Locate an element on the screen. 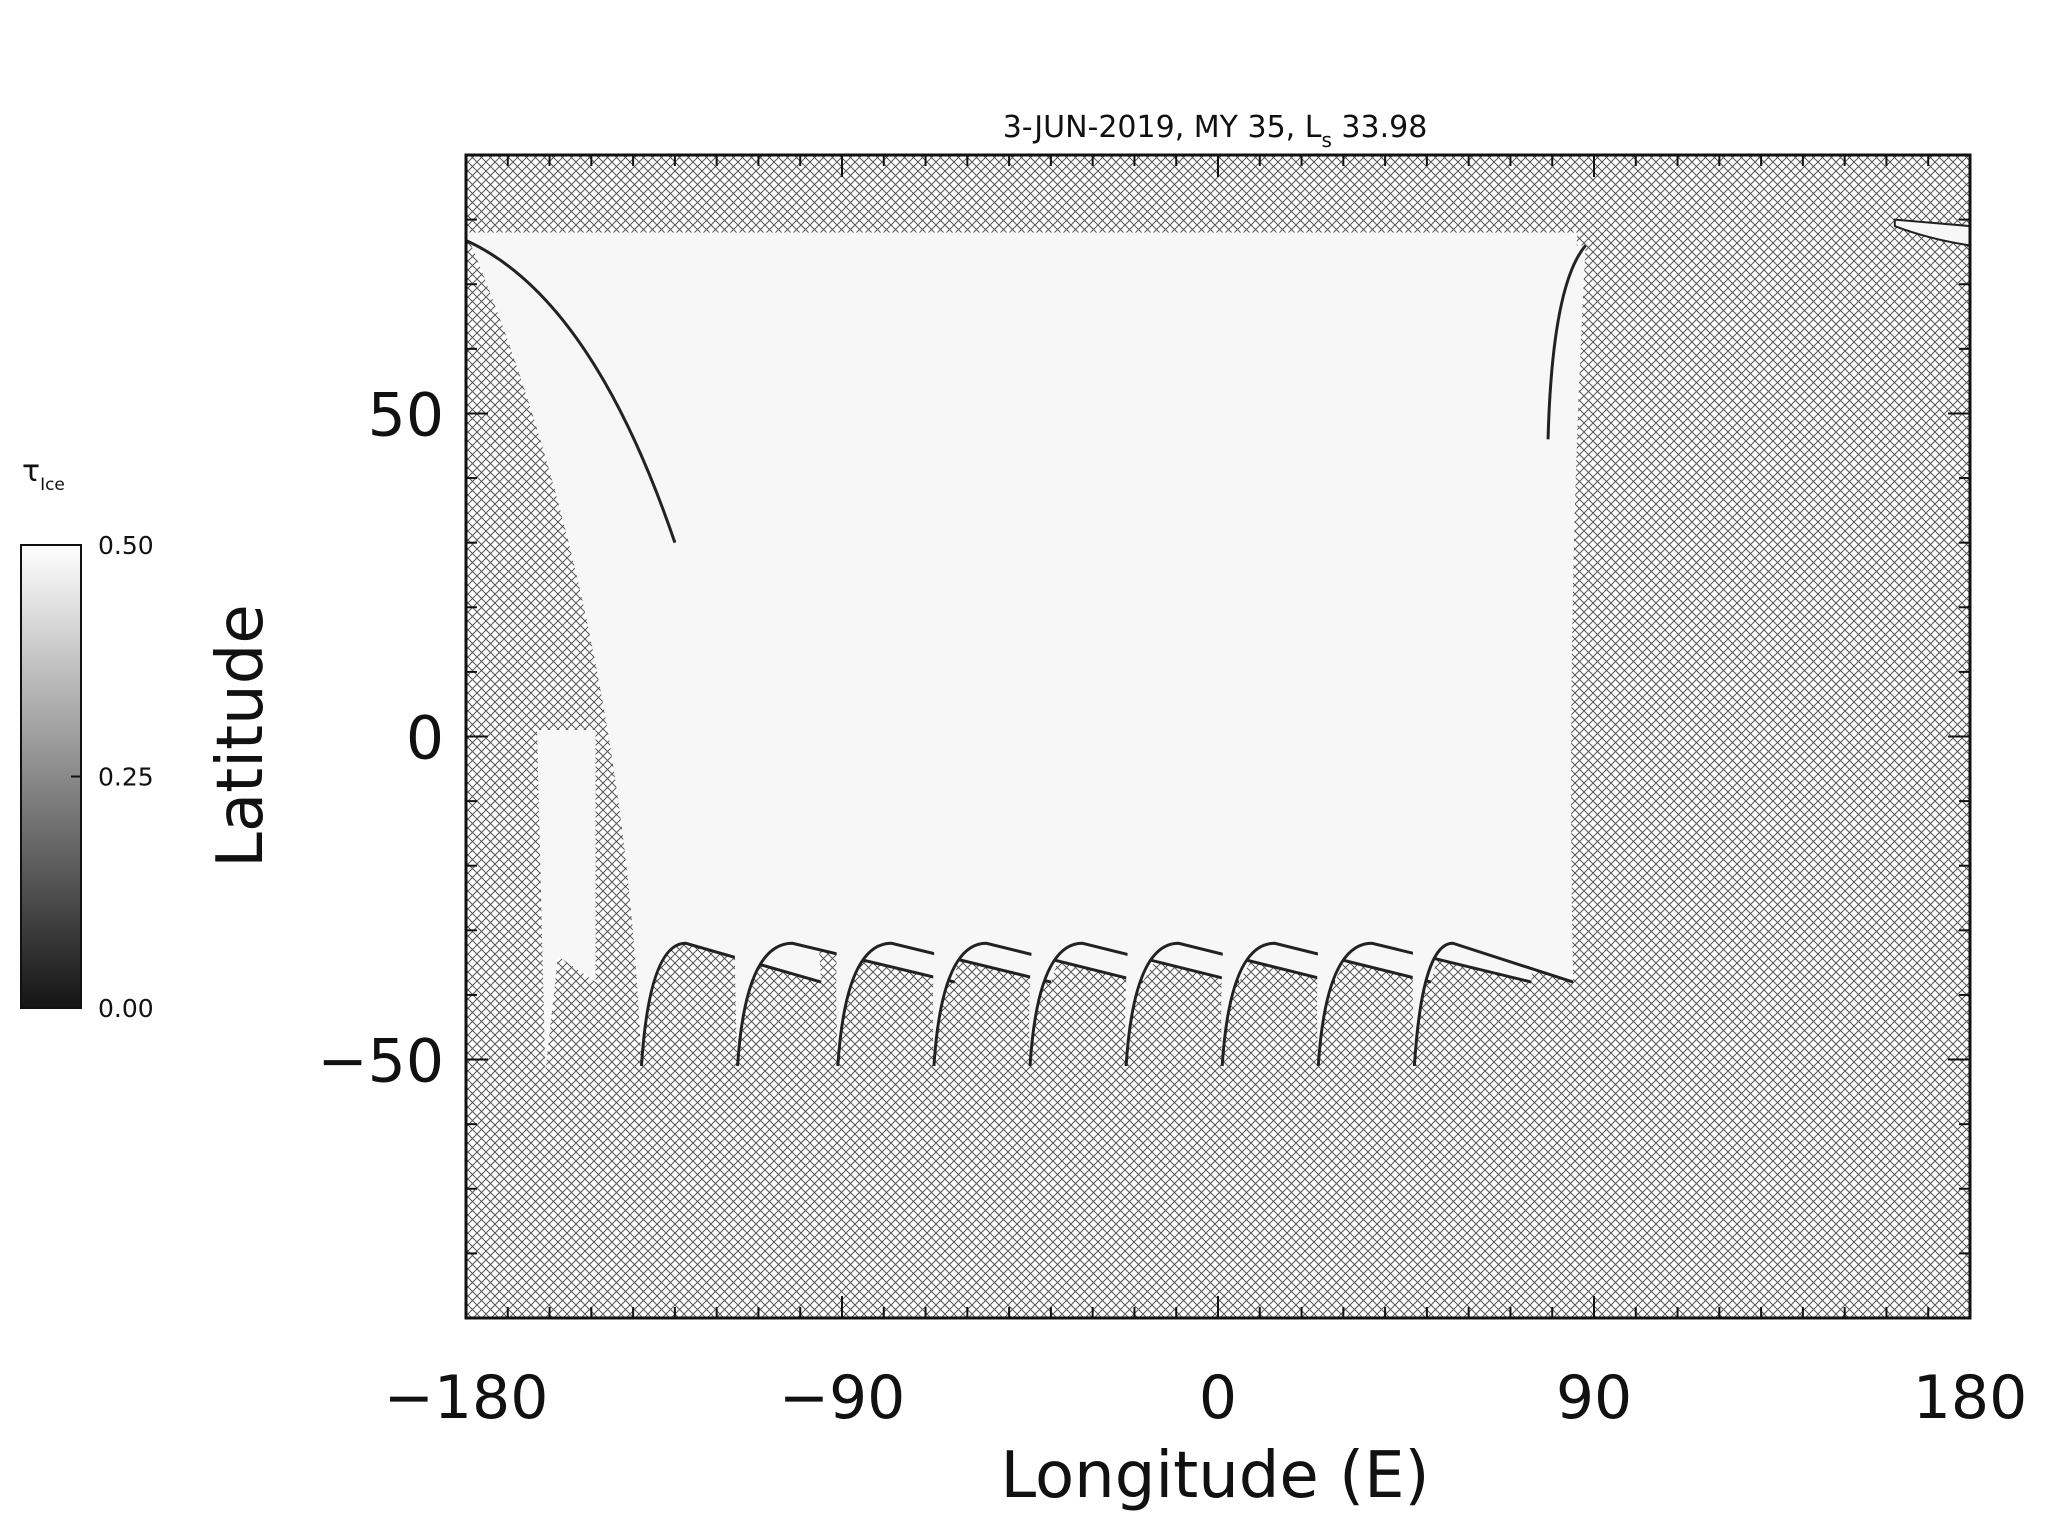  x-axis-label: Longitude (E) is located at coordinates (1214, 1476).